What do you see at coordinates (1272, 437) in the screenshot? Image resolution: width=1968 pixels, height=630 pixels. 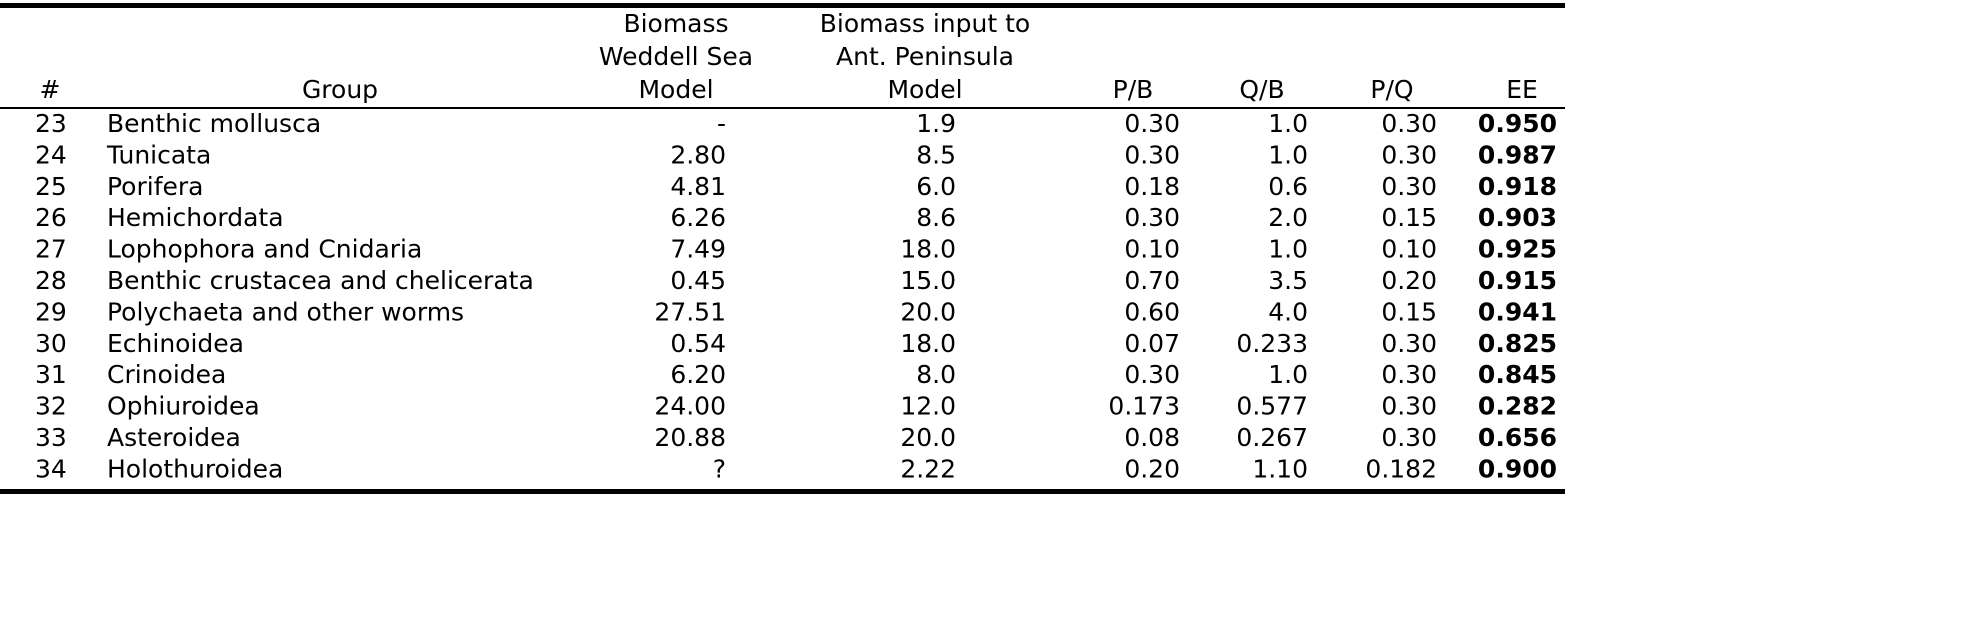 I see `cell: 0.267` at bounding box center [1272, 437].